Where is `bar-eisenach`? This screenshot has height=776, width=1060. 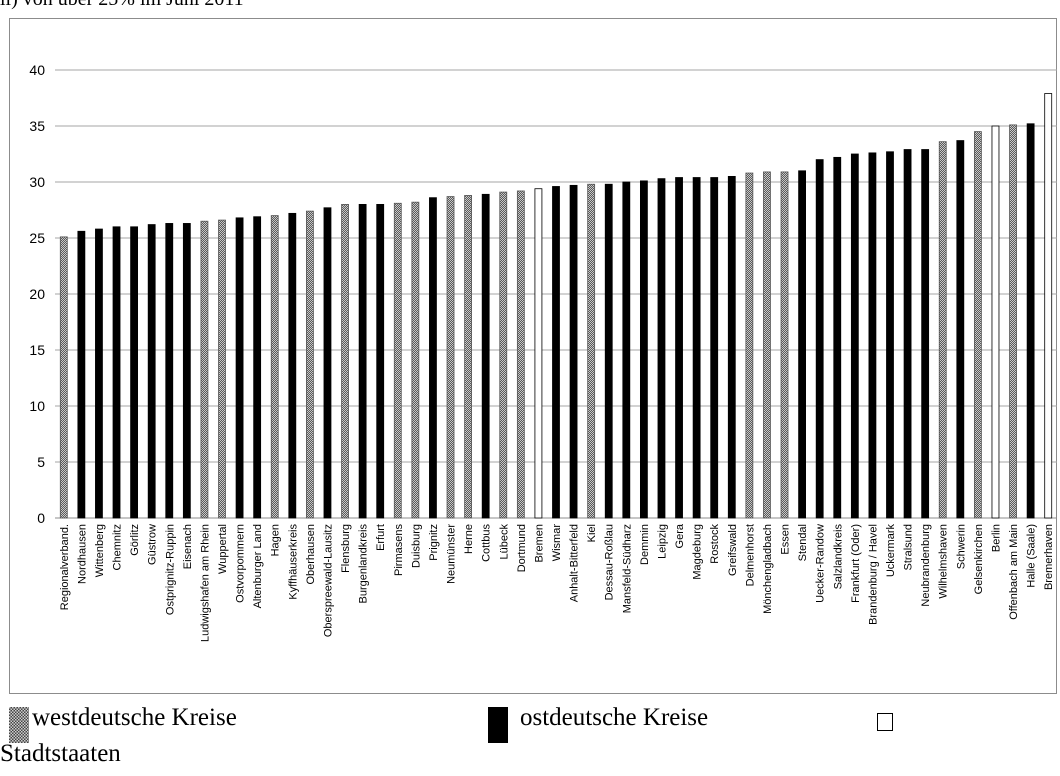 bar-eisenach is located at coordinates (186, 370).